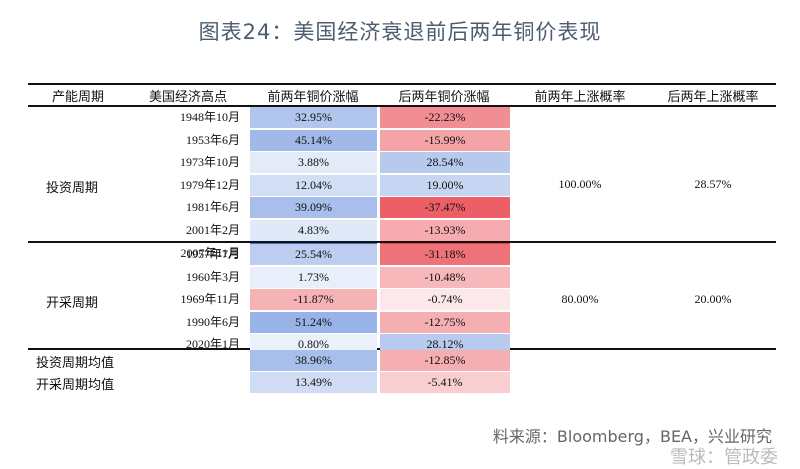 The image size is (800, 469). I want to click on post-change-cell: -0.74%, so click(445, 300).